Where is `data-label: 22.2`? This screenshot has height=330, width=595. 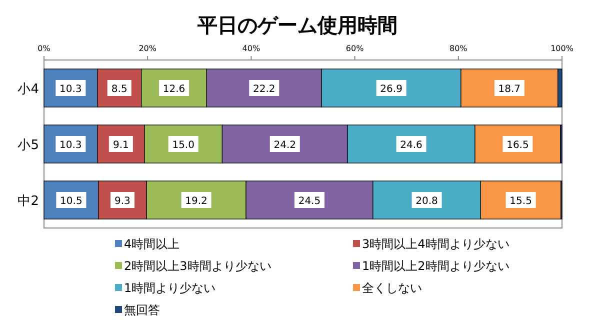 data-label: 22.2 is located at coordinates (264, 89).